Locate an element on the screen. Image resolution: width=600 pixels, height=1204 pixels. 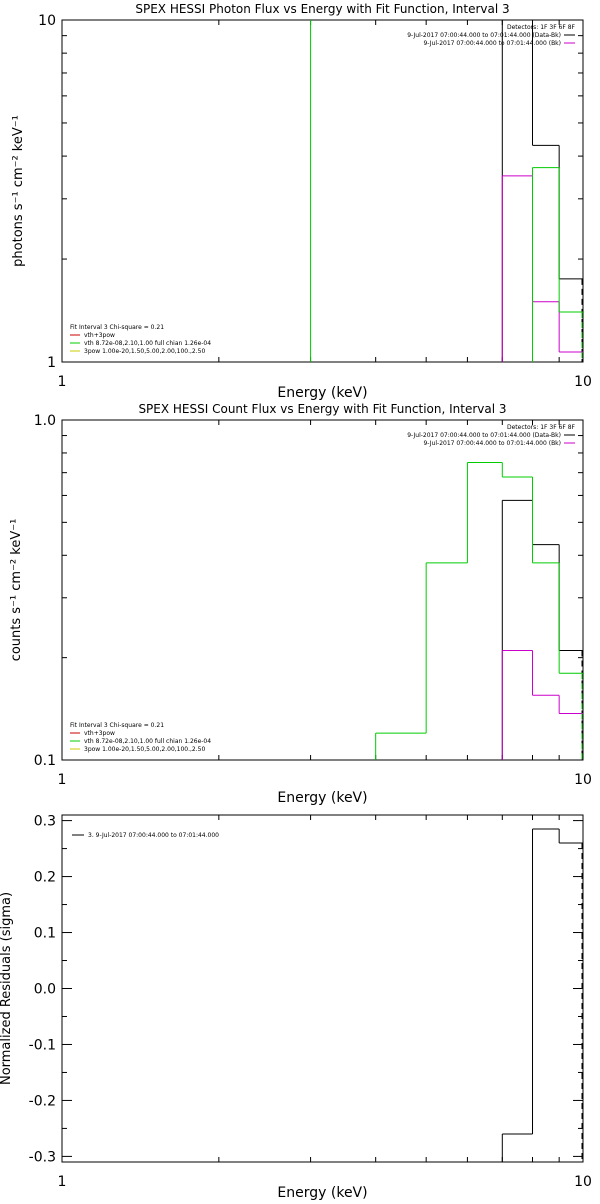
y-tick-label: 10 is located at coordinates (47, 21).